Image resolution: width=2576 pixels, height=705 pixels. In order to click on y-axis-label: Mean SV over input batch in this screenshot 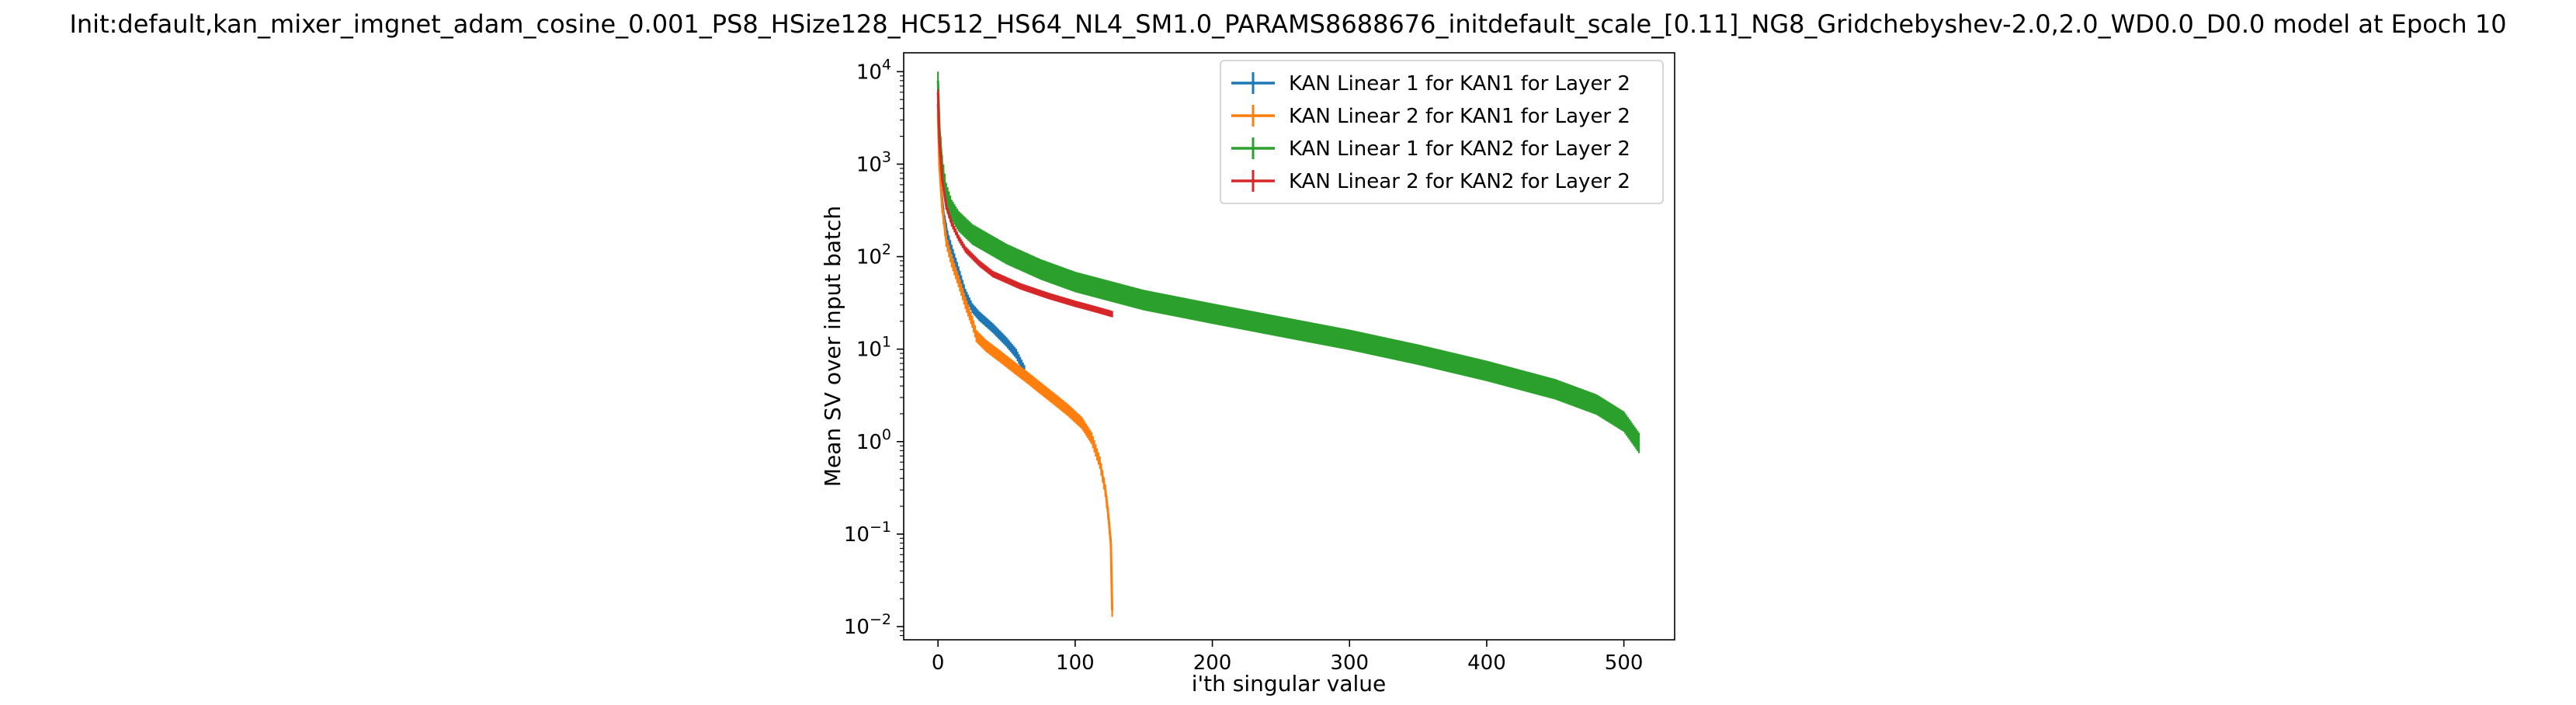, I will do `click(832, 346)`.